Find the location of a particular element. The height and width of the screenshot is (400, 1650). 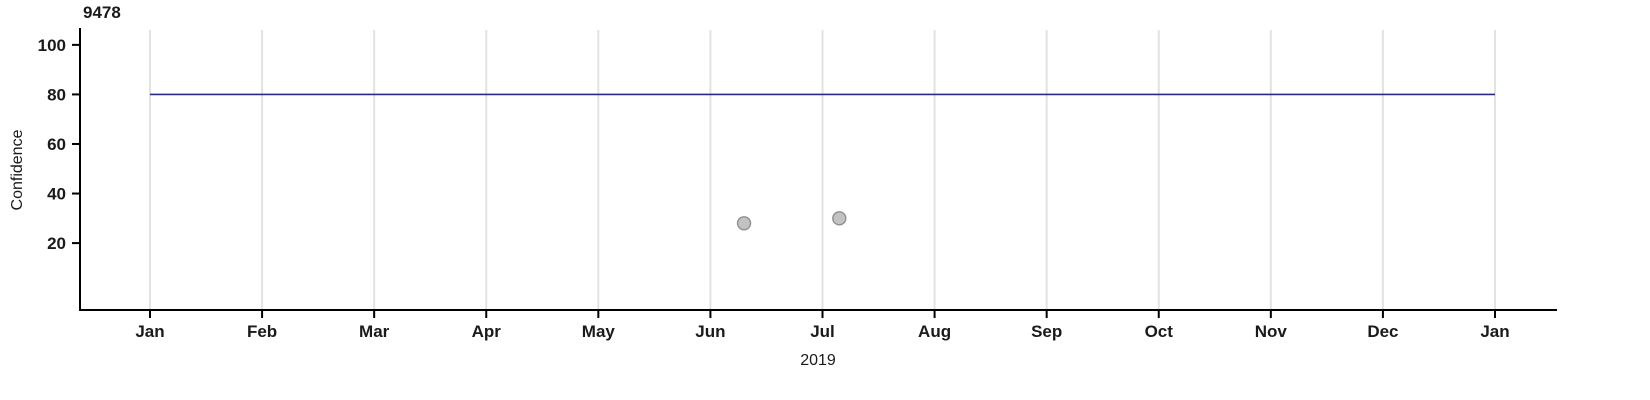

x-tick-label: Sep is located at coordinates (1046, 331).